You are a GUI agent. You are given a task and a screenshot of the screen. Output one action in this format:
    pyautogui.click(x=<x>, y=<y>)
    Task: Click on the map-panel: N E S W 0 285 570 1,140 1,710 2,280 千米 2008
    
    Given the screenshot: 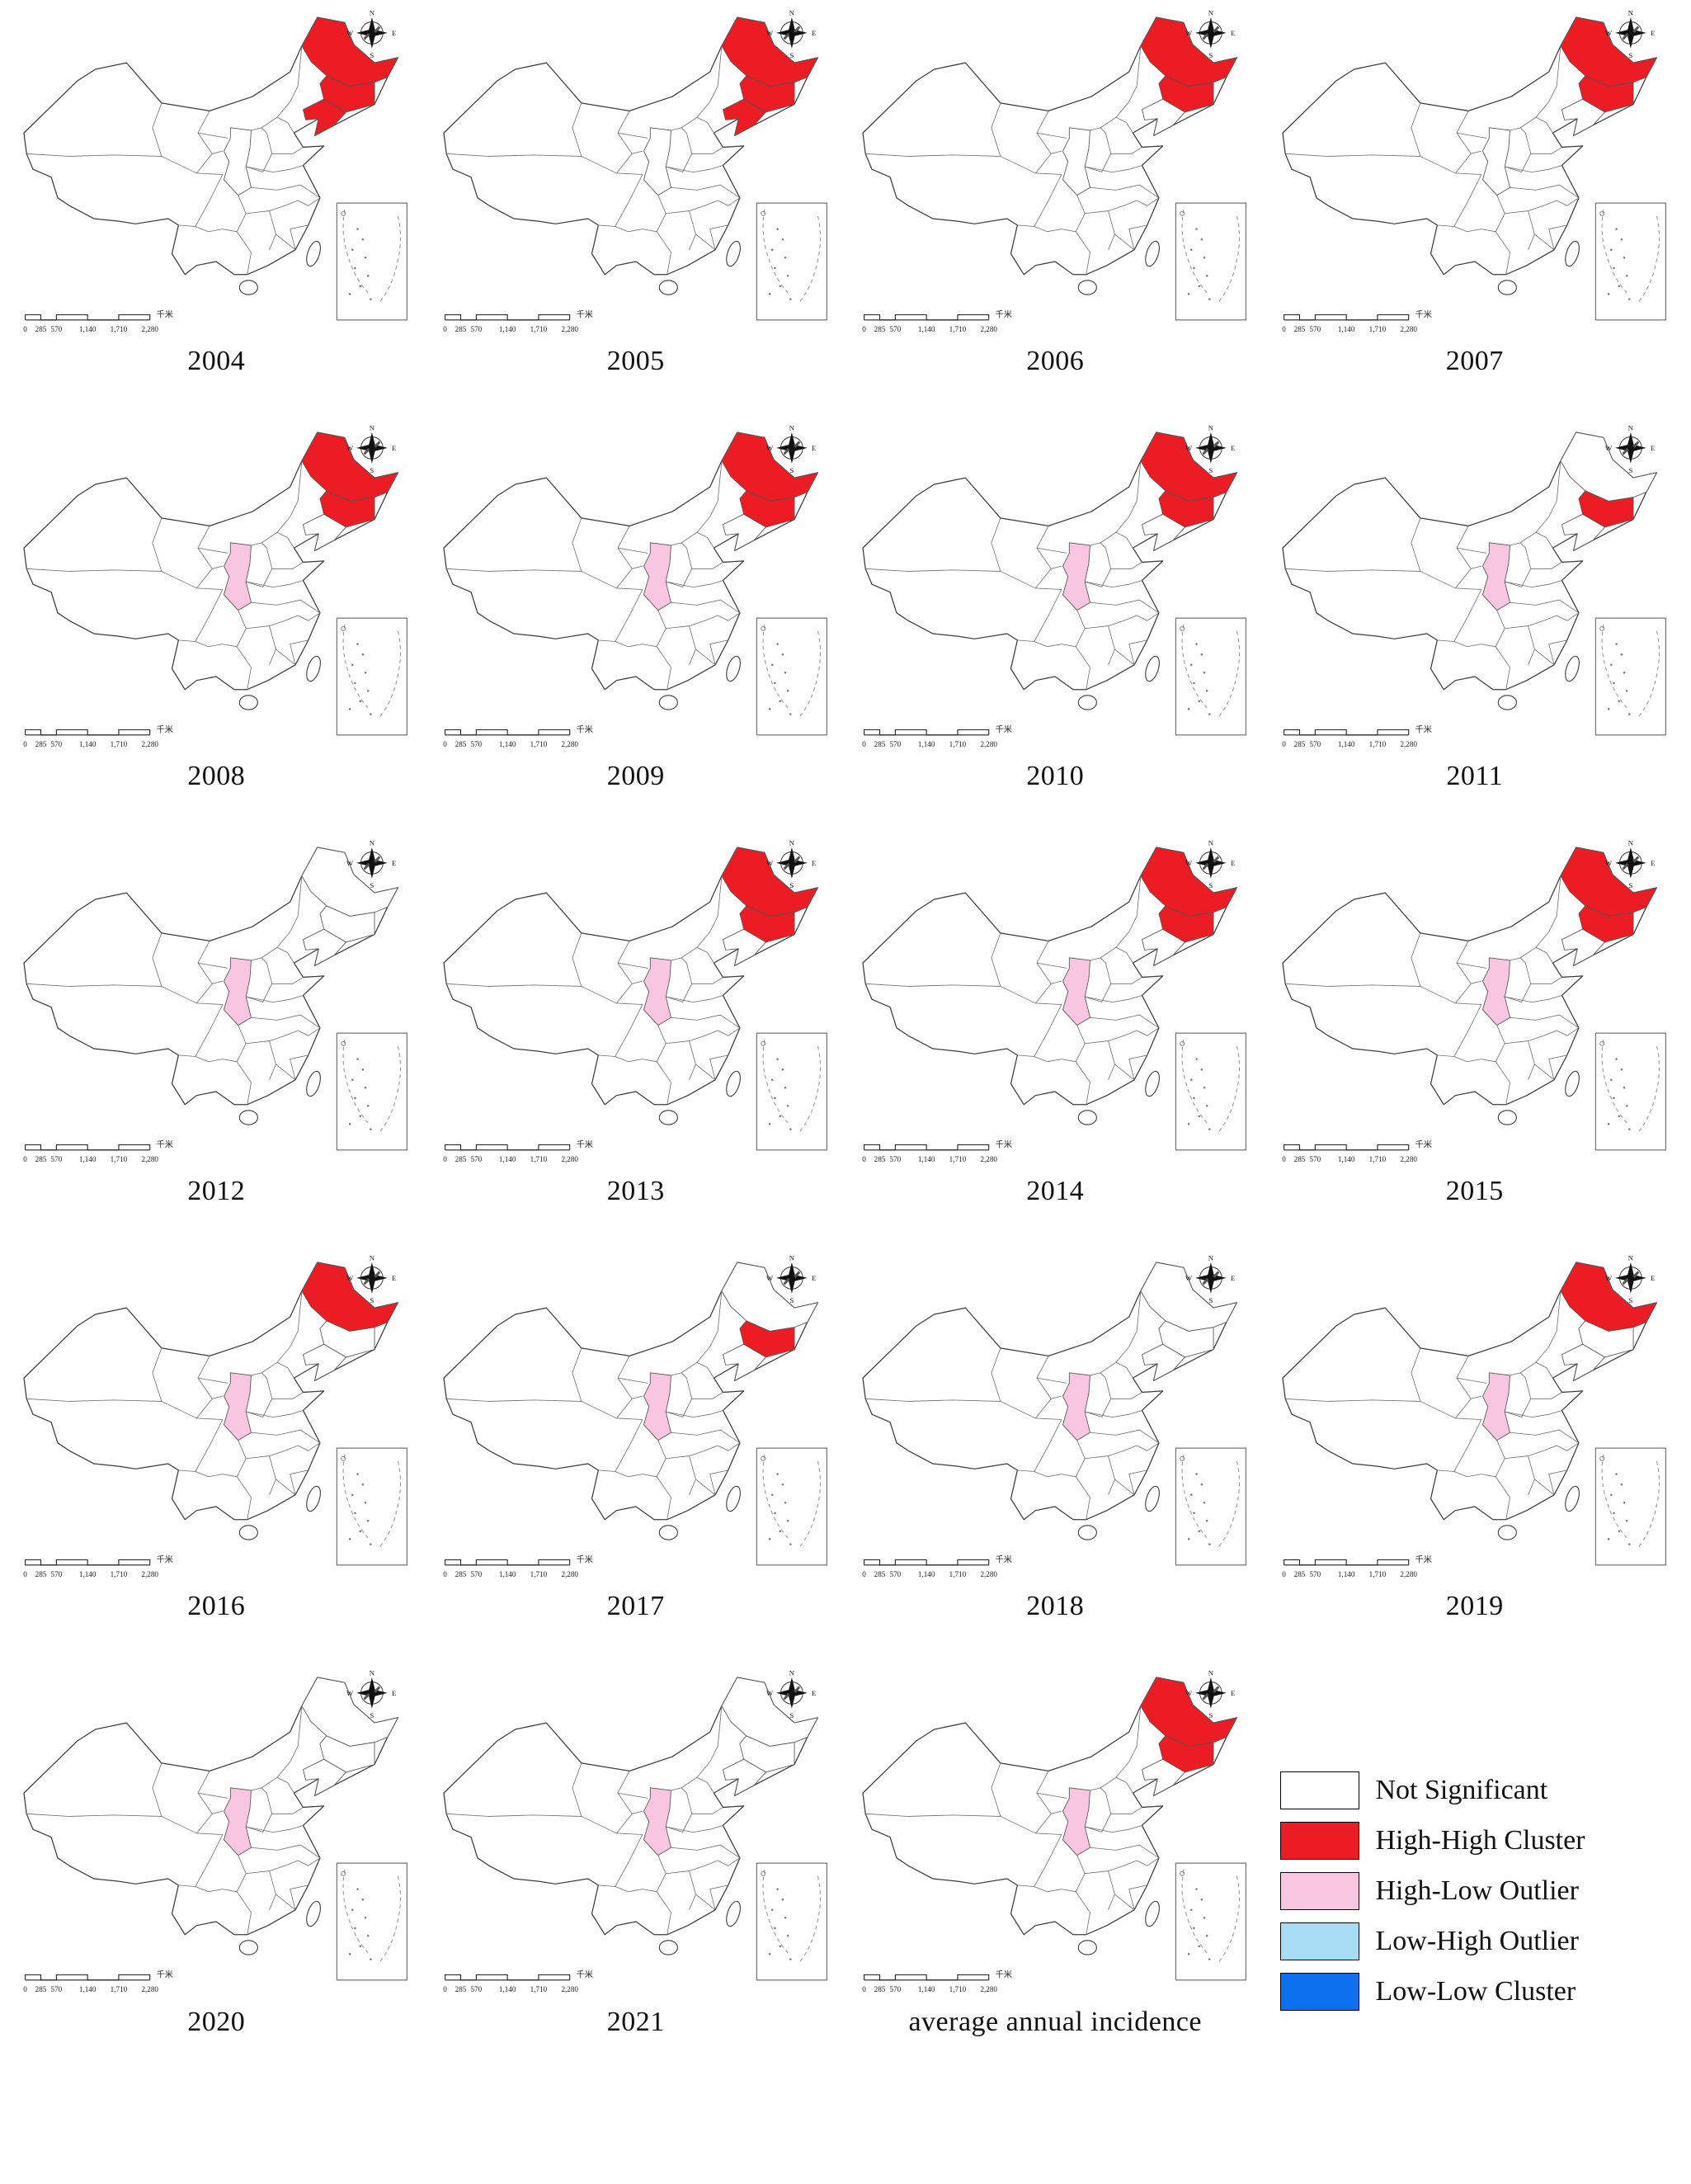 What is the action you would take?
    pyautogui.click(x=216, y=620)
    